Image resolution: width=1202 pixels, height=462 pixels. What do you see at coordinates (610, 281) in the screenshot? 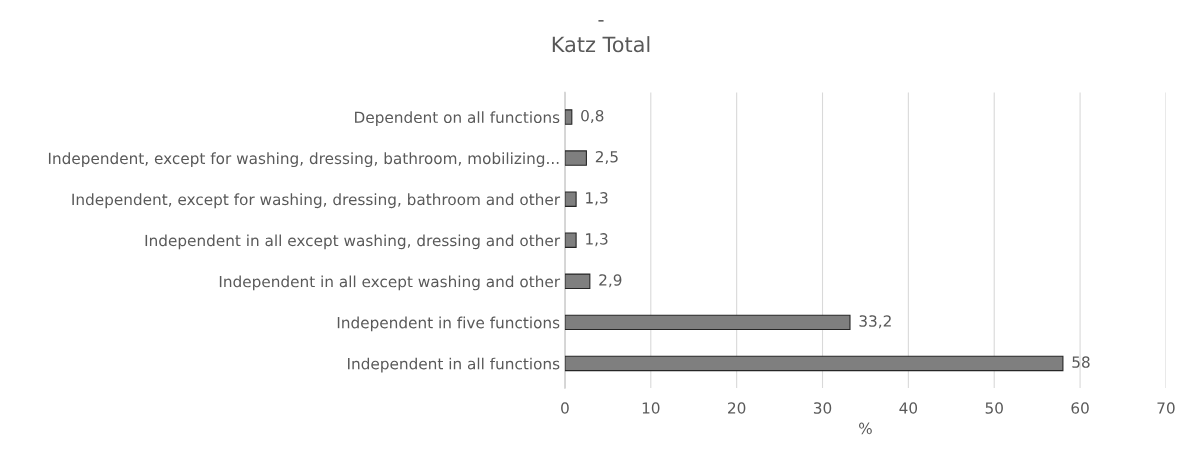
I see `data-label: 2,9` at bounding box center [610, 281].